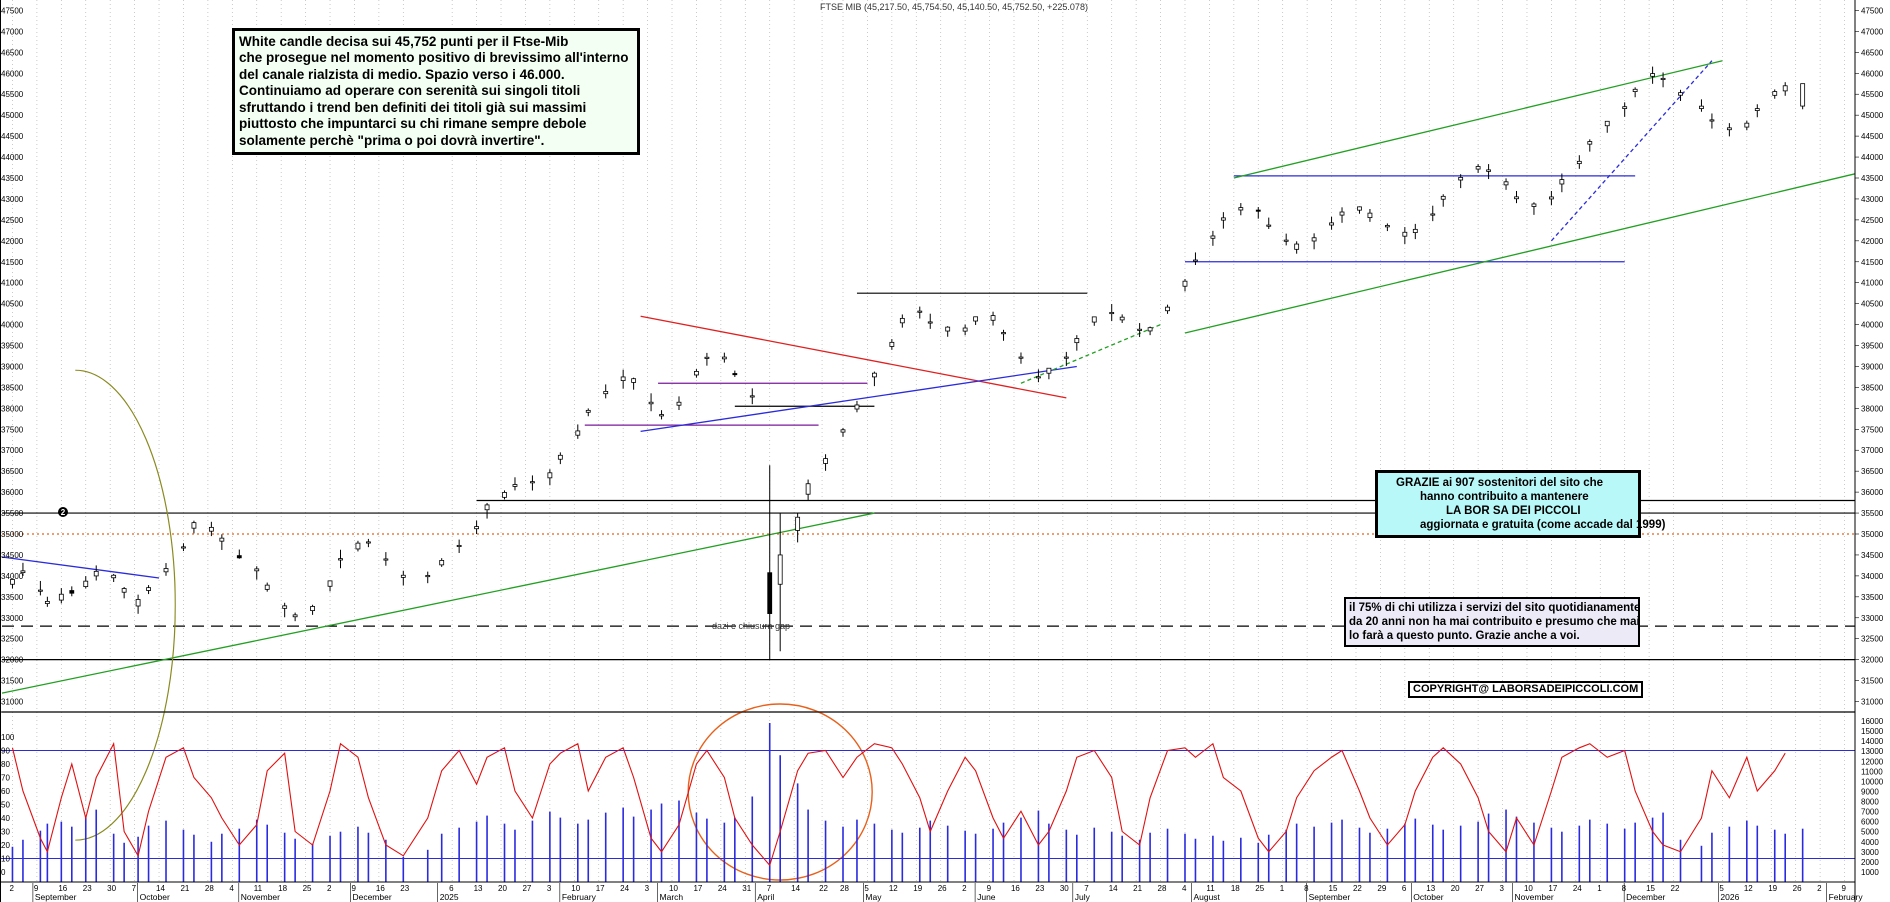  What do you see at coordinates (1872, 741) in the screenshot?
I see `volume-tick-label: 14000` at bounding box center [1872, 741].